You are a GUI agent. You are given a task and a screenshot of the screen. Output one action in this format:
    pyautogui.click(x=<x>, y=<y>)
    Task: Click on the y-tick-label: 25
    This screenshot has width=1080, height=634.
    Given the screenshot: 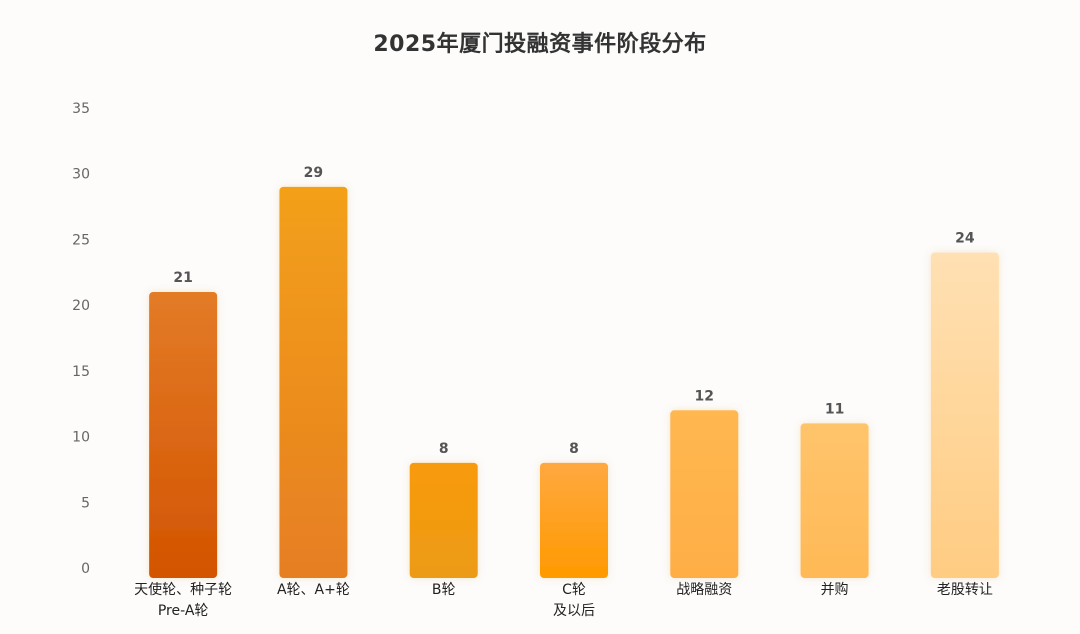 What is the action you would take?
    pyautogui.click(x=81, y=240)
    